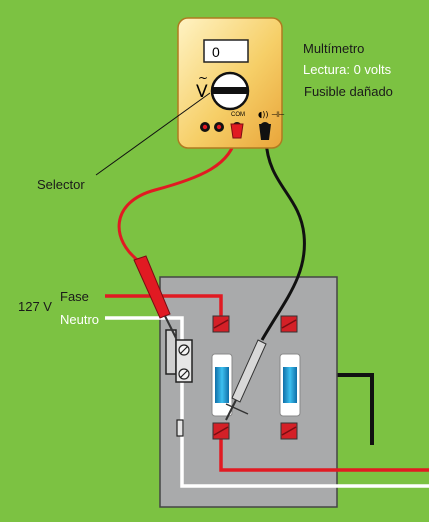 This screenshot has width=429, height=522. What do you see at coordinates (226, 51) in the screenshot?
I see `multimeter-display` at bounding box center [226, 51].